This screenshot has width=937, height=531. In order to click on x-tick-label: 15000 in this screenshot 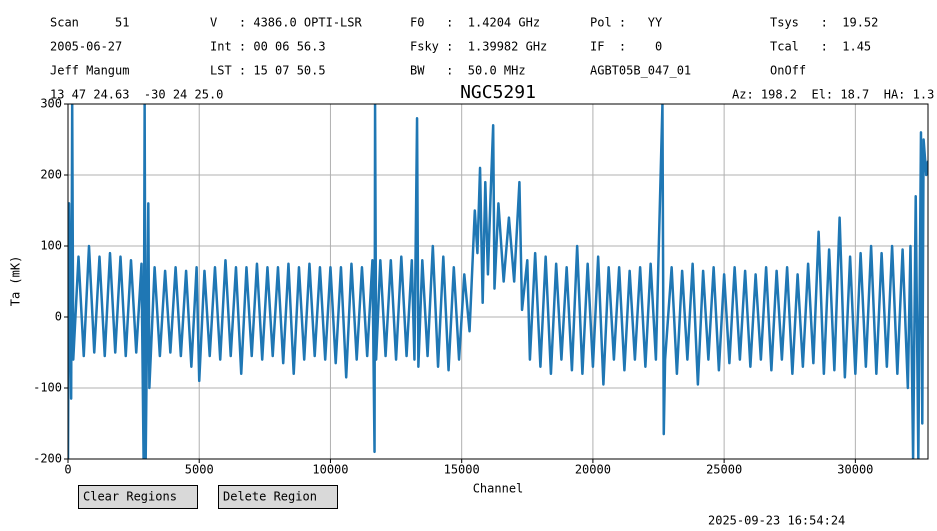, I will do `click(462, 470)`.